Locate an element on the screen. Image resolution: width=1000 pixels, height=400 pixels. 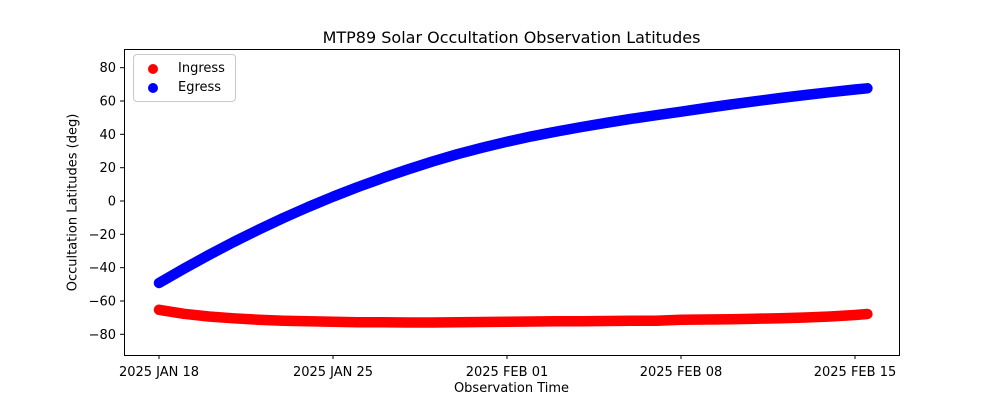
y-axis-tick-label: 80 is located at coordinates (107, 68).